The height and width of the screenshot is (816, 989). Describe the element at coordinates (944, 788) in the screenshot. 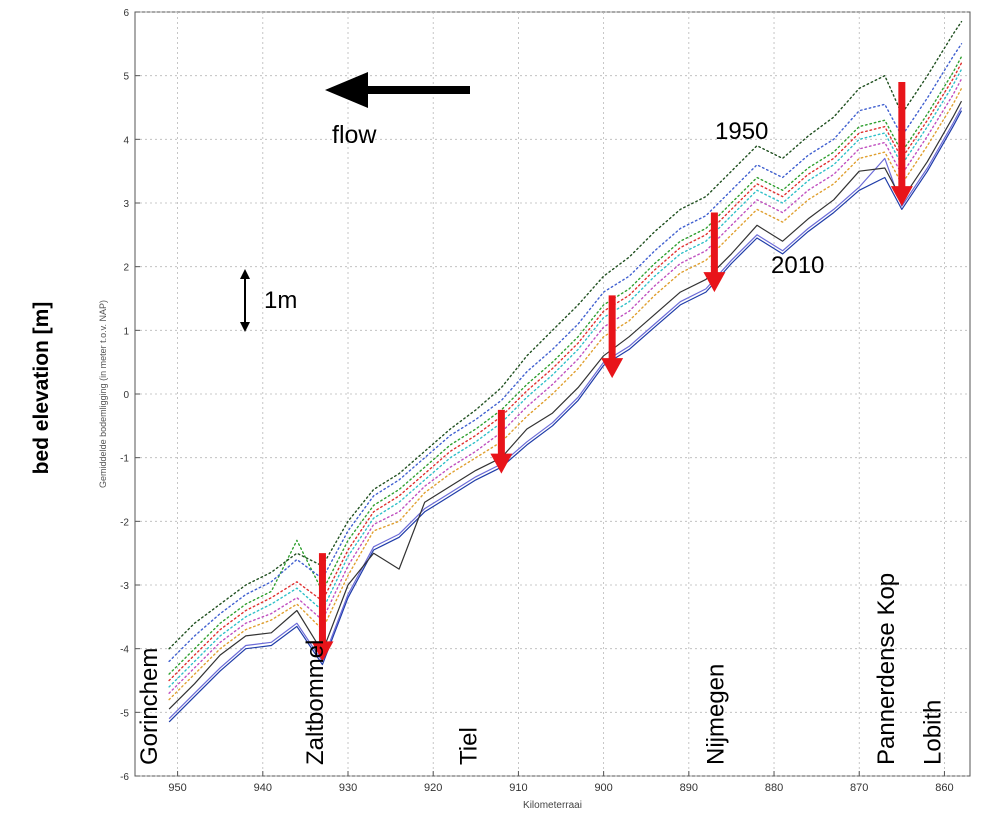

I see `x-tick-label: 860` at that location.